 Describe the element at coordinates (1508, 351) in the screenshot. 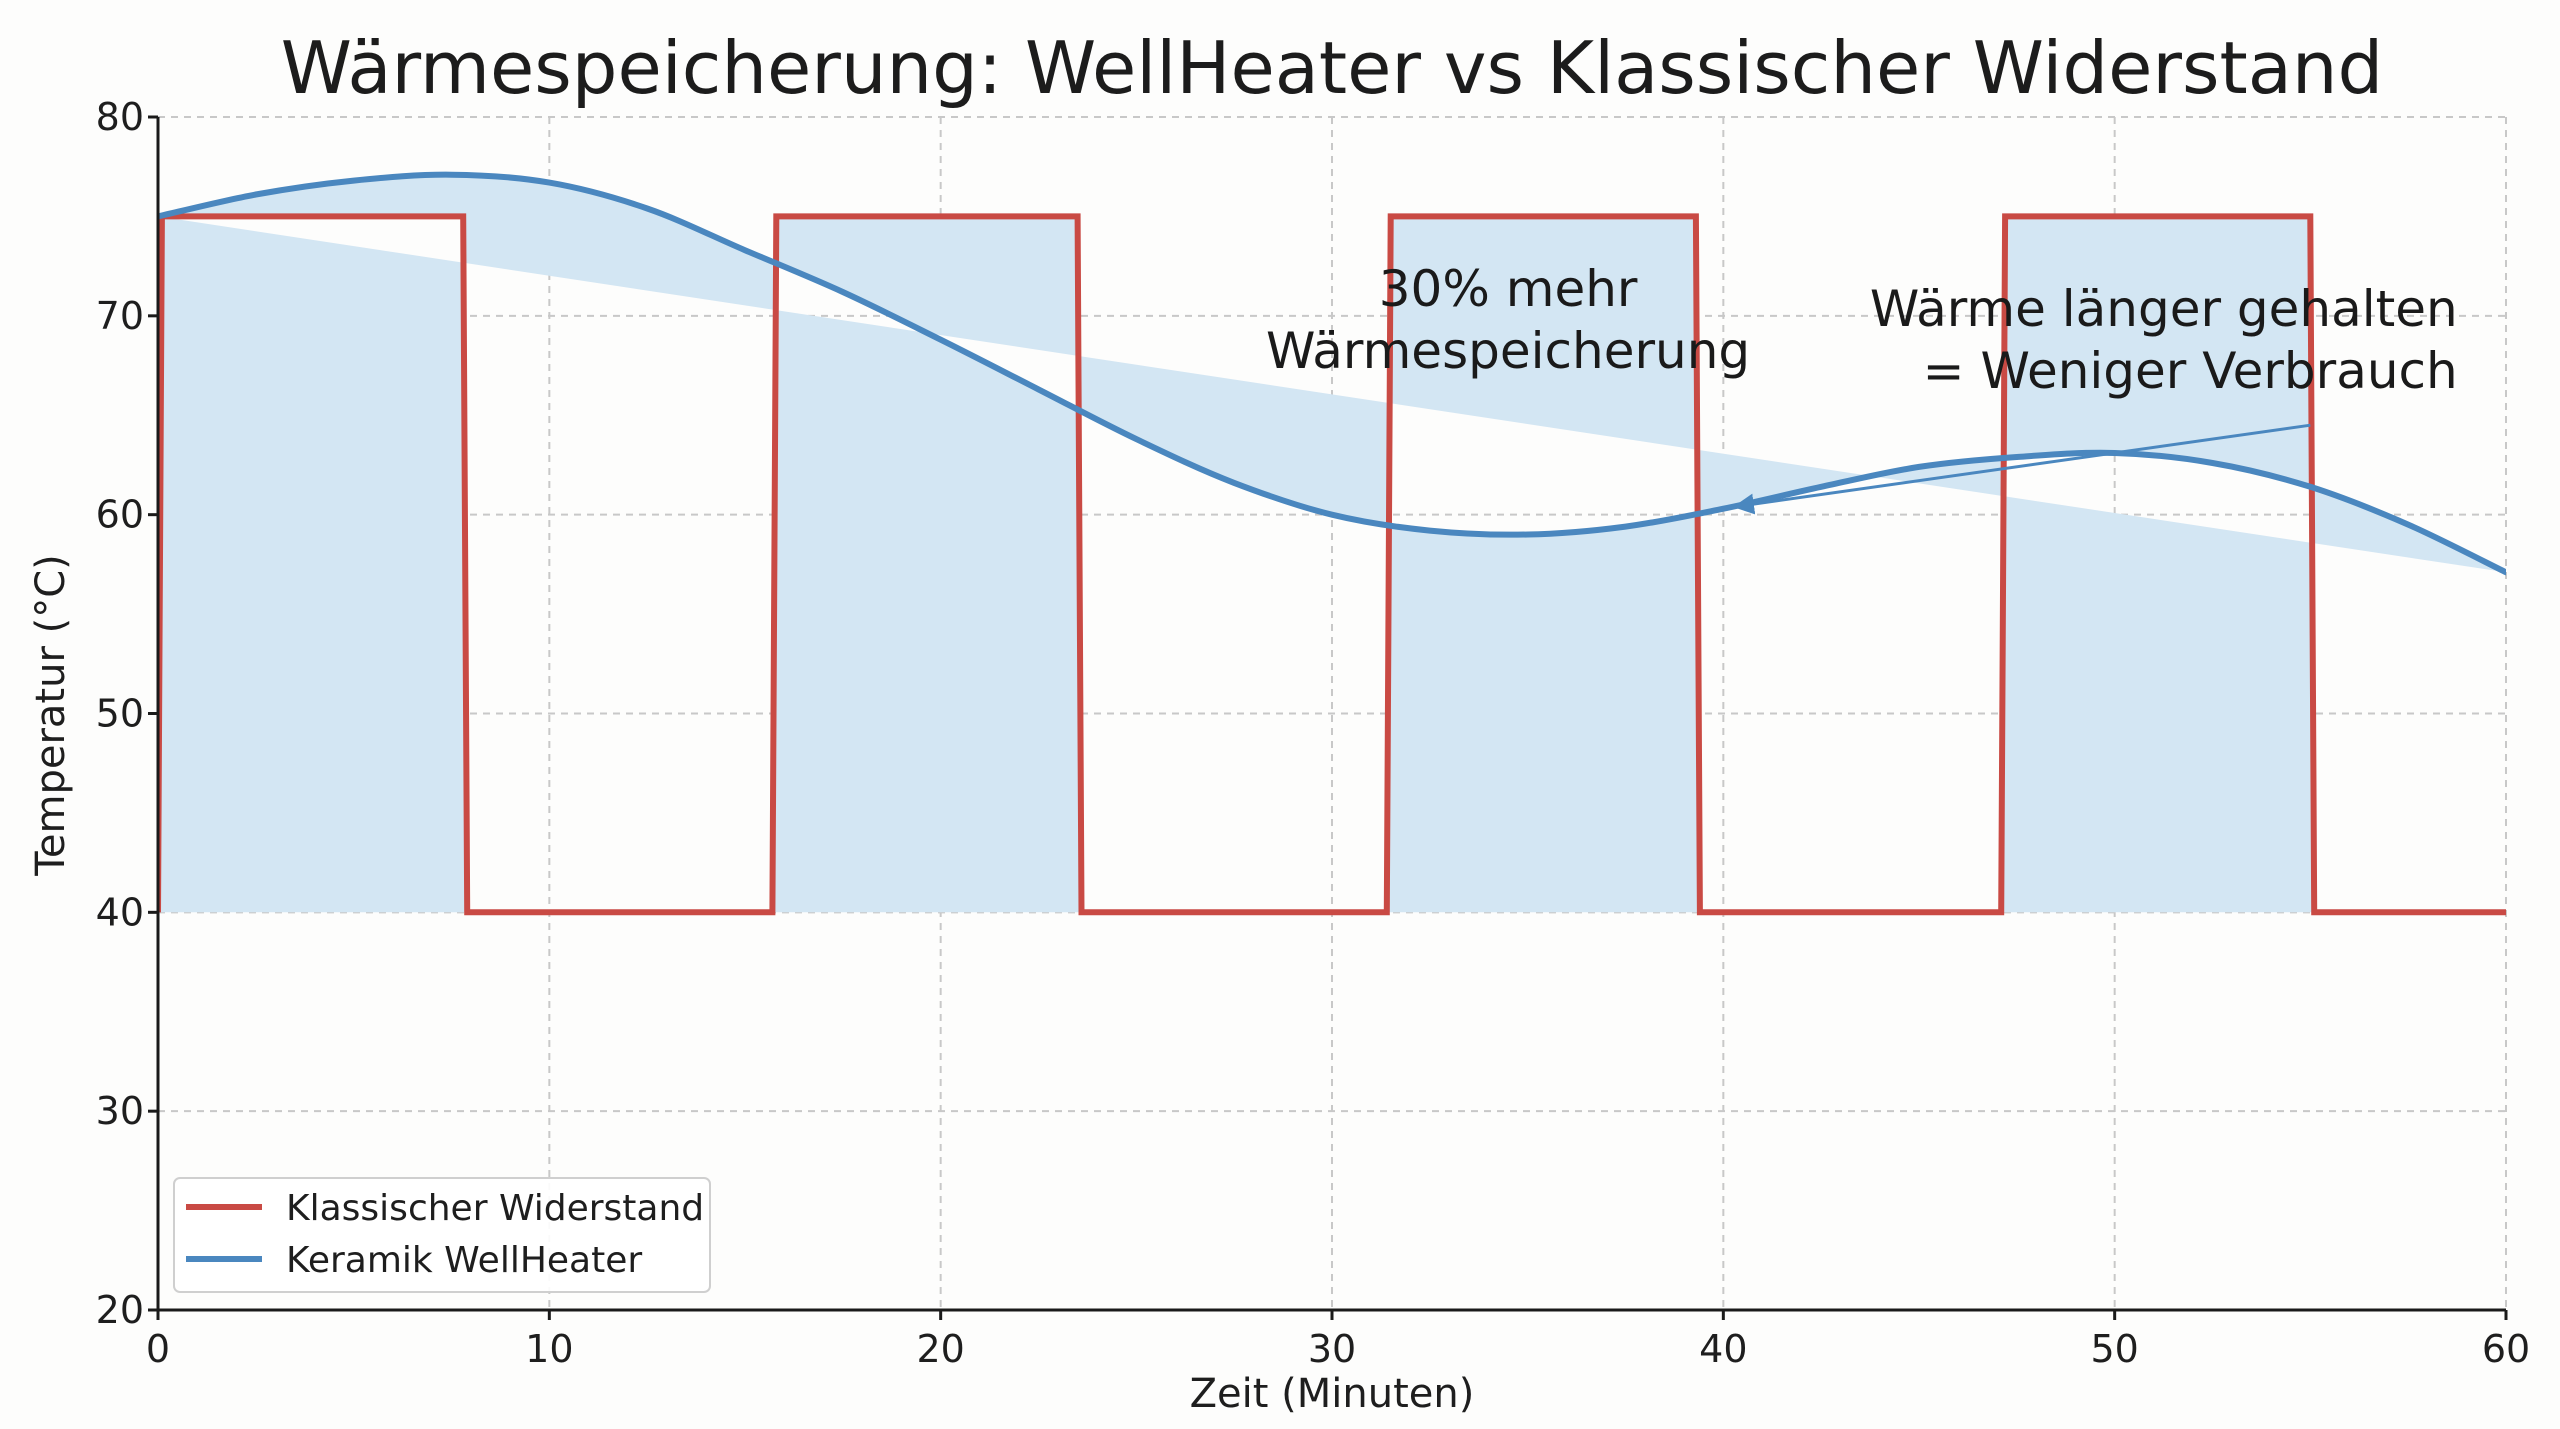

I see `annotation-line: Wärmespeicherung` at that location.